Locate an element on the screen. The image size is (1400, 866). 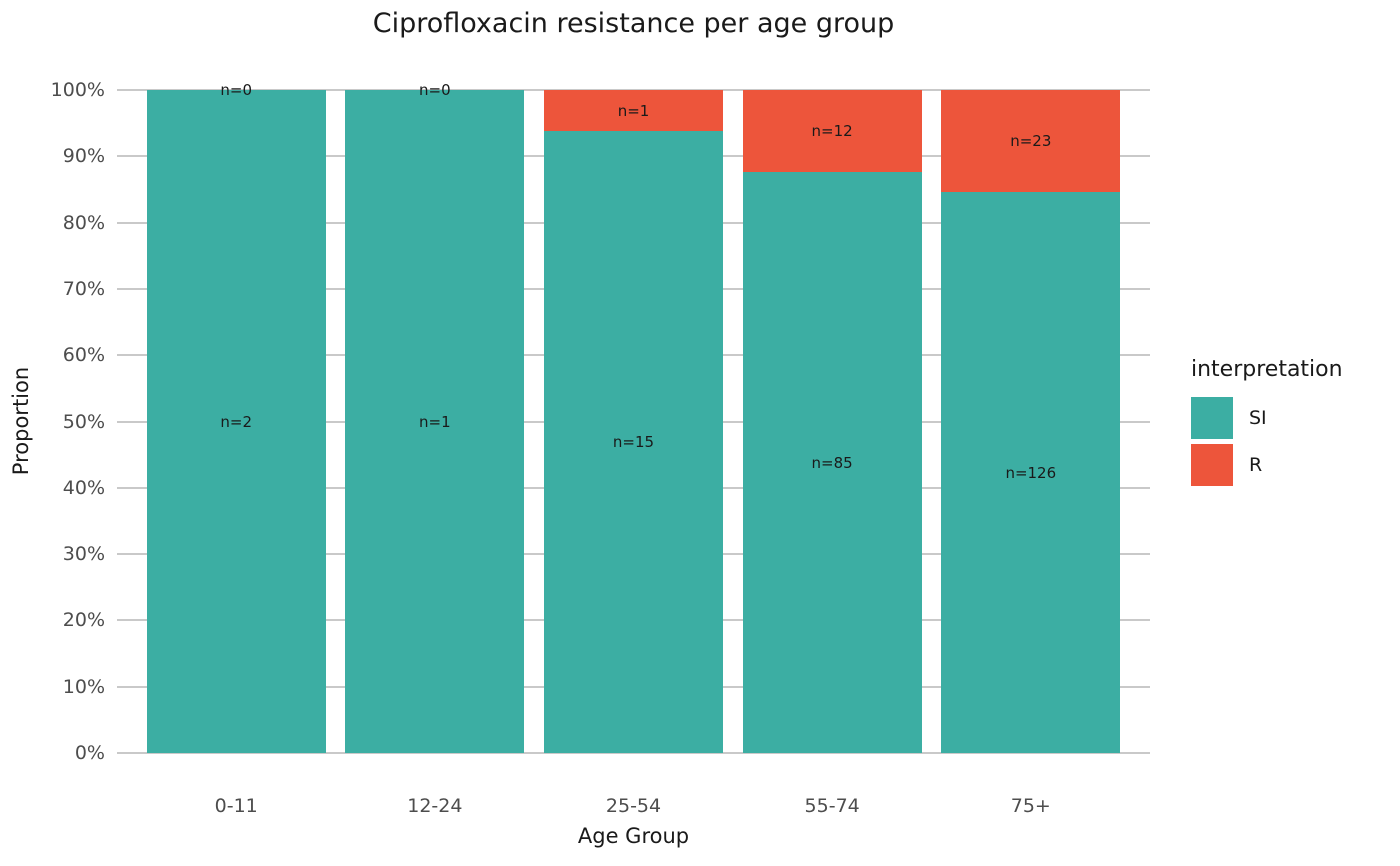
y-tick-label: 100% is located at coordinates (77, 90).